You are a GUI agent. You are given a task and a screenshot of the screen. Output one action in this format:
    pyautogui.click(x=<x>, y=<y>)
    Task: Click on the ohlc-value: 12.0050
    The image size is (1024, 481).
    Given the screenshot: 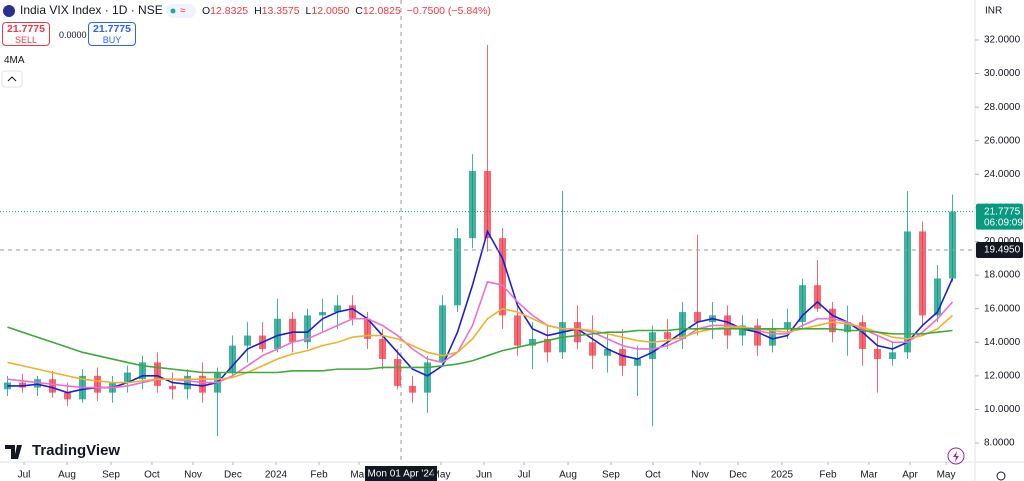 What is the action you would take?
    pyautogui.click(x=330, y=11)
    